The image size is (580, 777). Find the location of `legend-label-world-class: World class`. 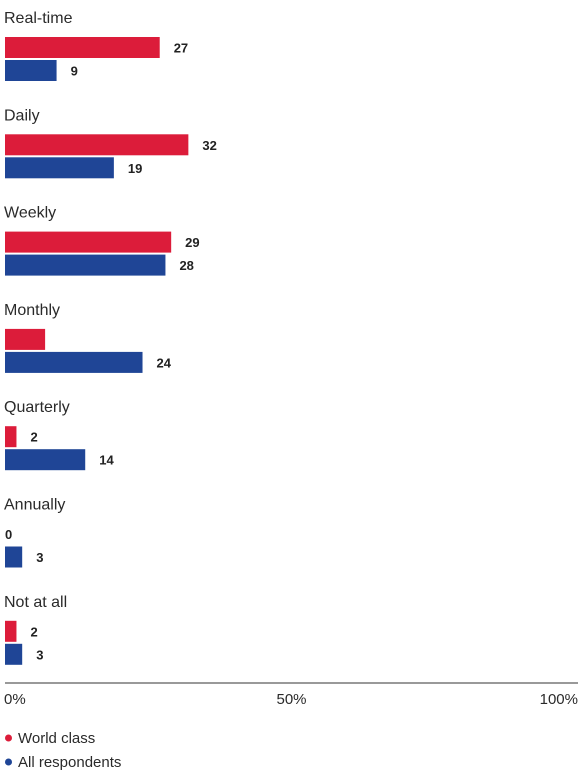

legend-label-world-class: World class is located at coordinates (56, 738).